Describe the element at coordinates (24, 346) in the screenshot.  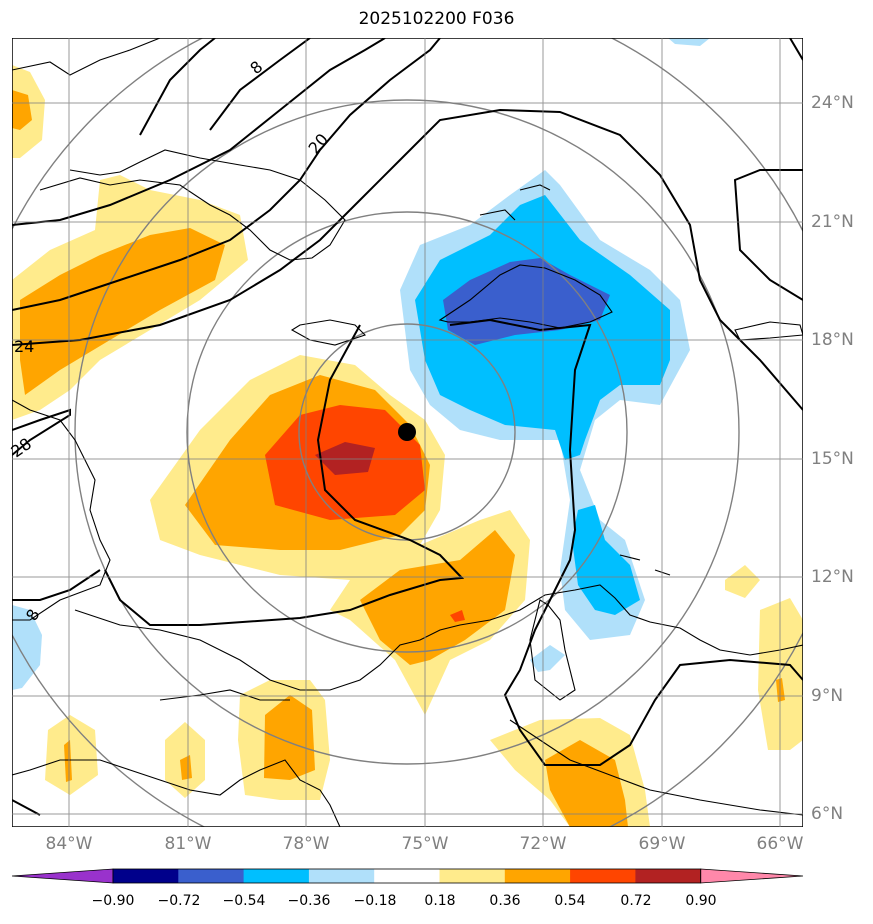
I see `contour-label: 24` at that location.